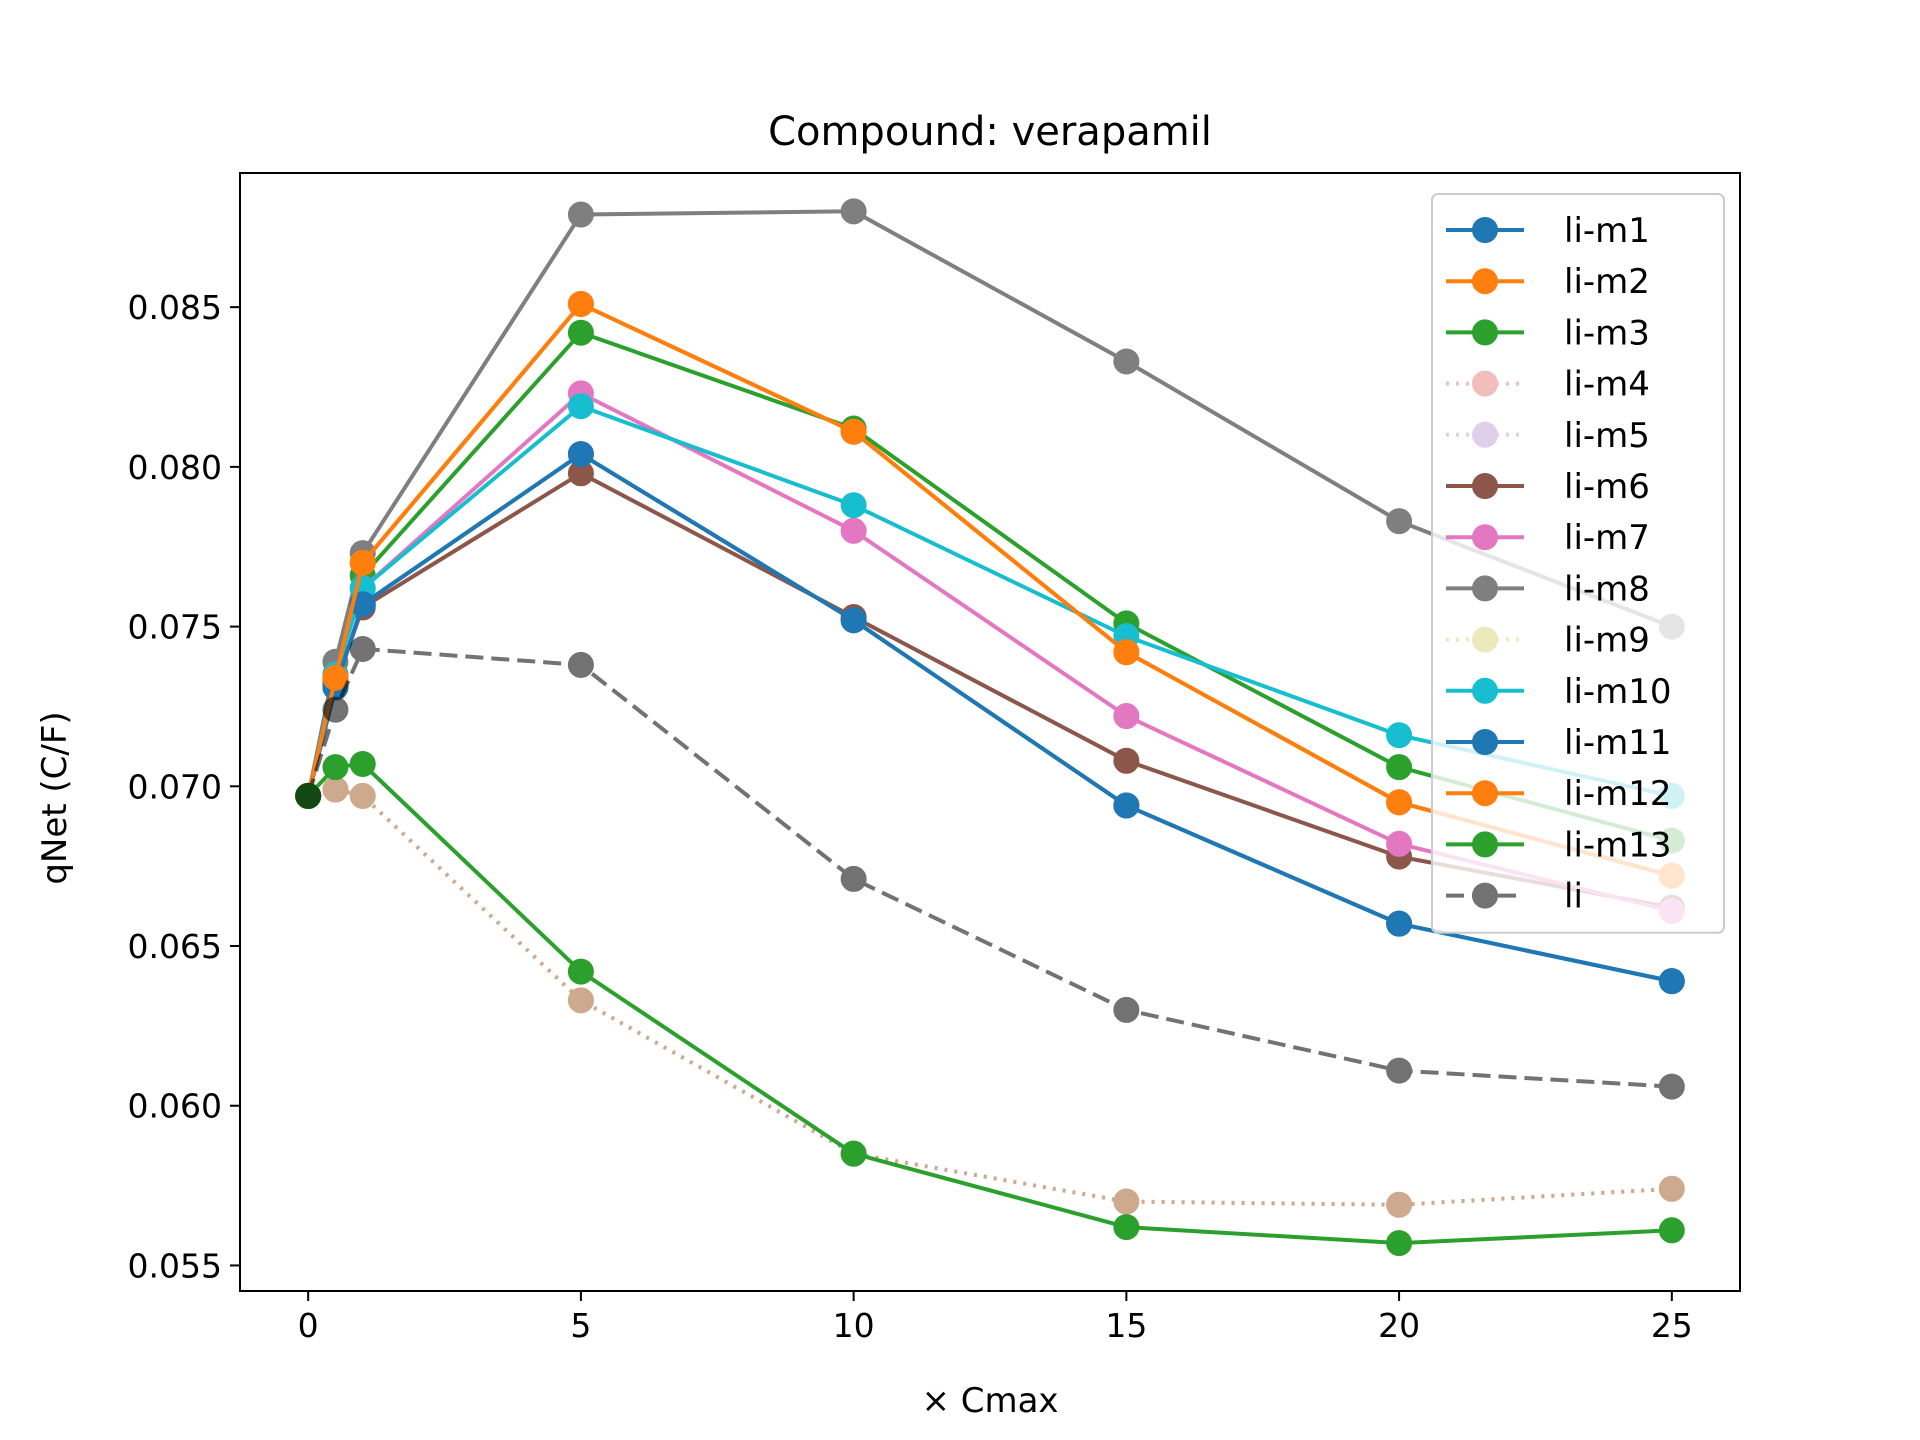 This screenshot has width=1920, height=1440. Describe the element at coordinates (175, 307) in the screenshot. I see `y-tick-label: 0.085` at that location.